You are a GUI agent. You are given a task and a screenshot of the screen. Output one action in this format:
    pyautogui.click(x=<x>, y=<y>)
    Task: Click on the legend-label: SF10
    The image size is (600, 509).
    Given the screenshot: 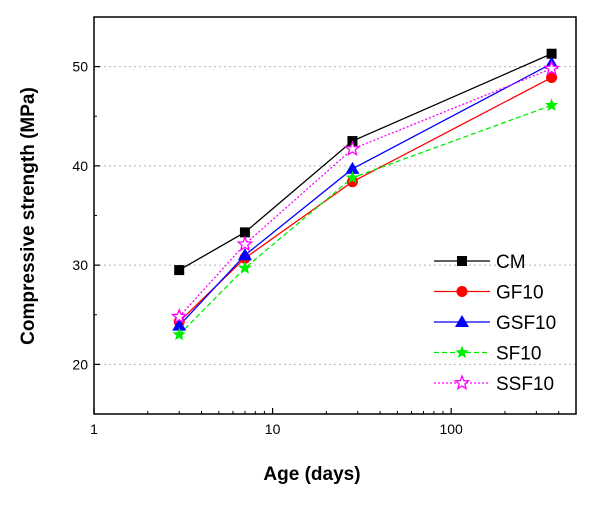 What is the action you would take?
    pyautogui.click(x=518, y=354)
    